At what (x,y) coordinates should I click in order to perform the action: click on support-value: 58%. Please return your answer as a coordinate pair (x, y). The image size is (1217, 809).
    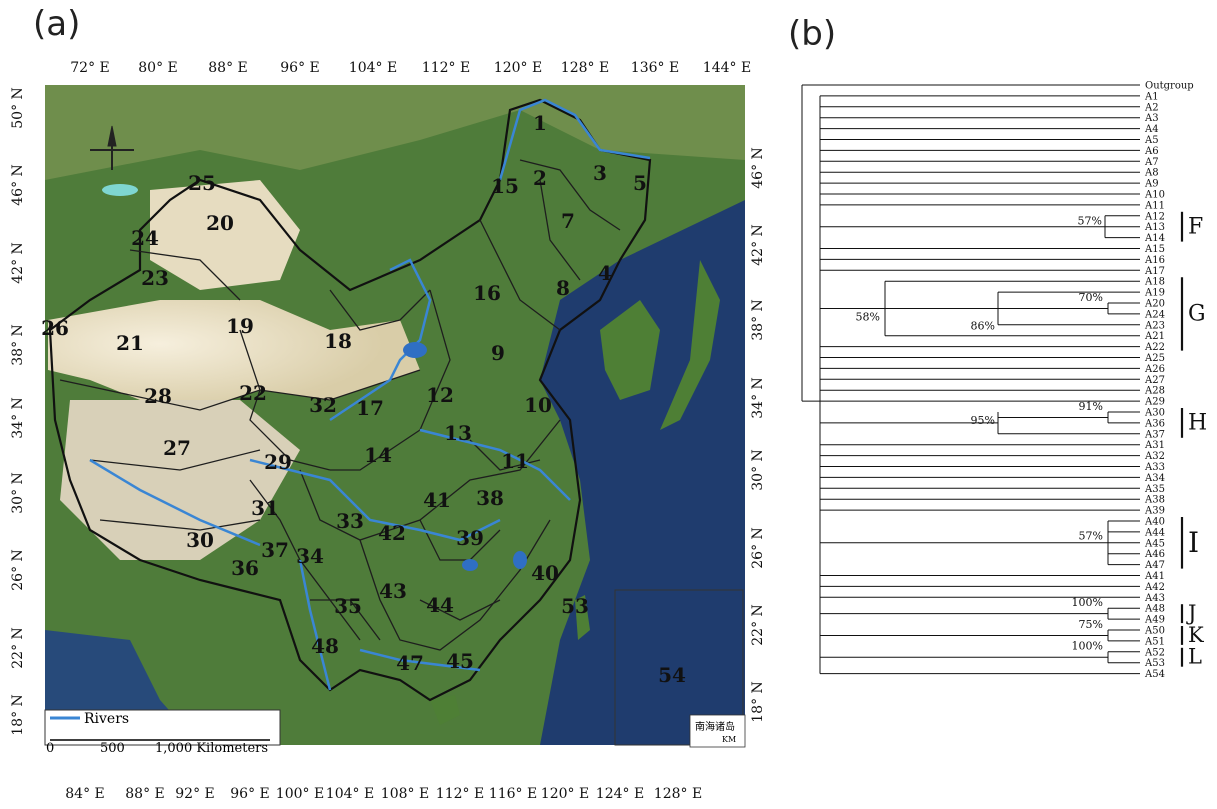
    Looking at the image, I should click on (868, 317).